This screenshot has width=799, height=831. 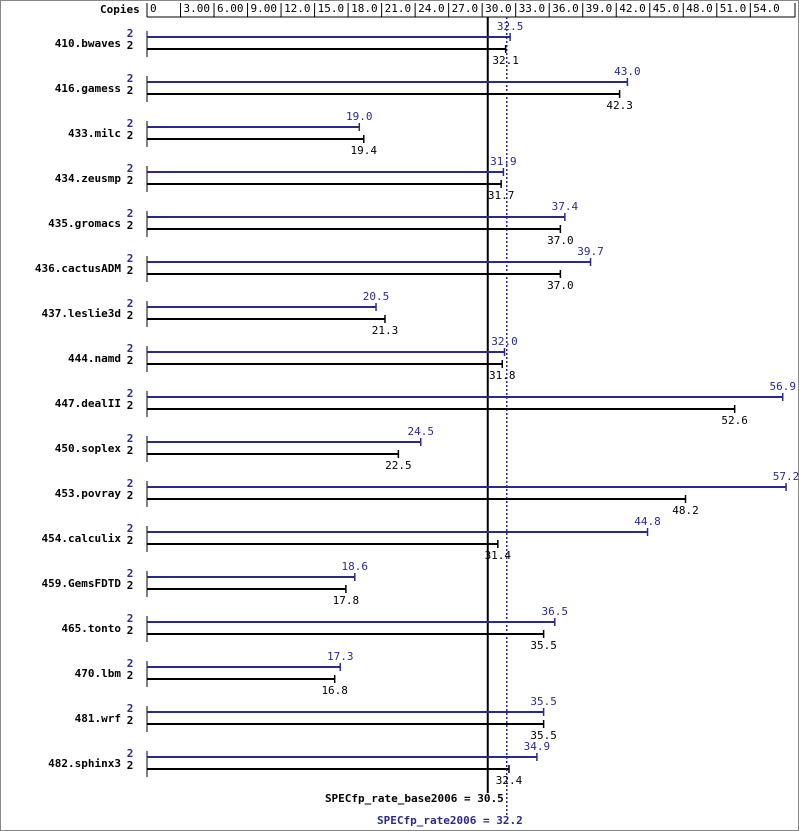 I want to click on value-label: 21.3, so click(x=385, y=330).